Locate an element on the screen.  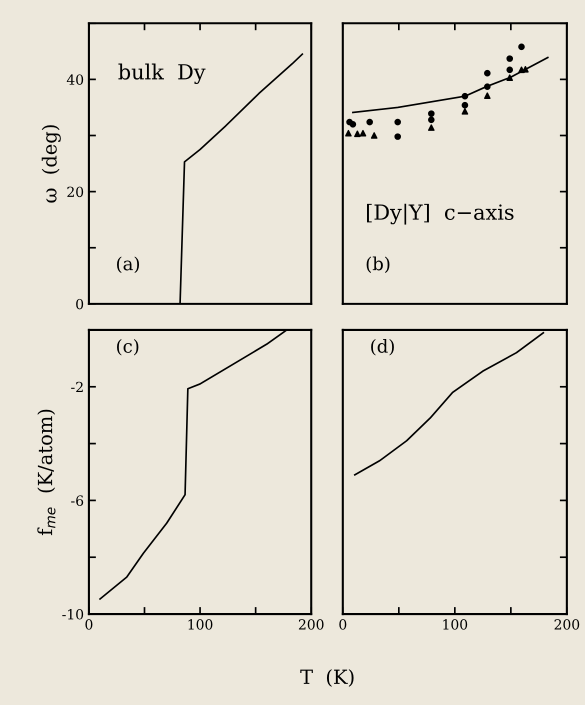
y-tick-label: -2 is located at coordinates (77, 387).